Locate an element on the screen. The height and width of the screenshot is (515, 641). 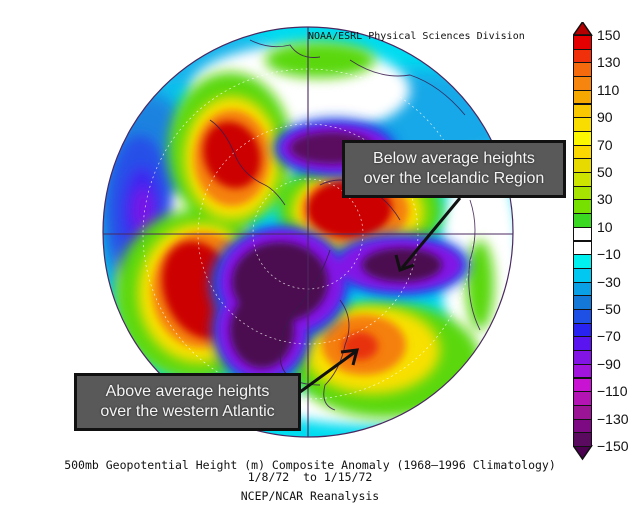
colorbar-tick-label: 150 is located at coordinates (609, 35).